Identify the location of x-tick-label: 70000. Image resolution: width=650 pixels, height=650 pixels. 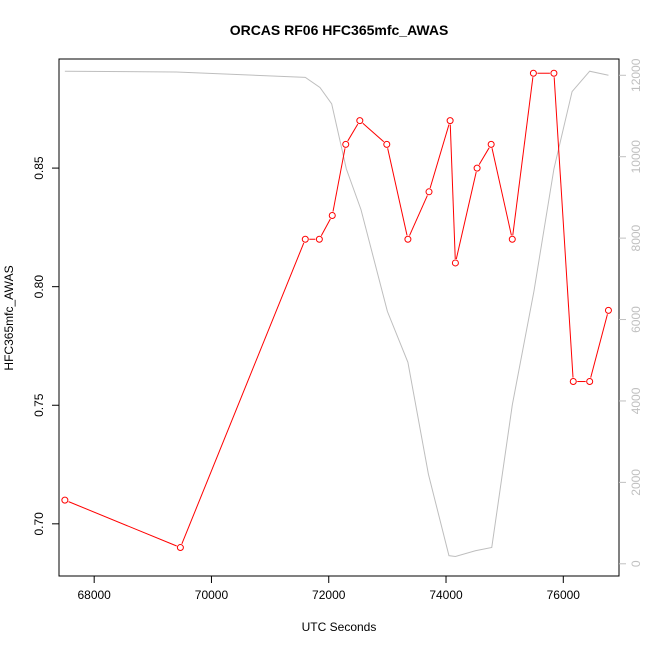
(212, 595).